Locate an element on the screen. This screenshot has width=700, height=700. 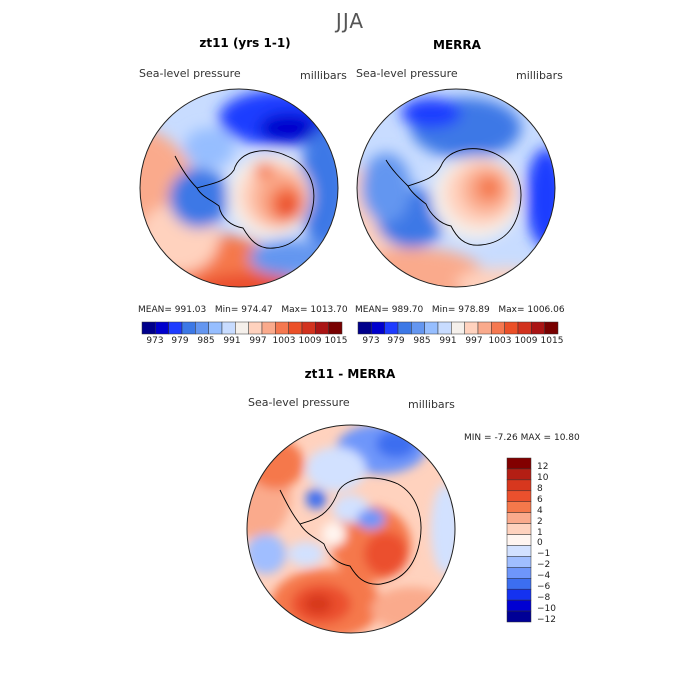
diff-min-value: -7.26 is located at coordinates (506, 438).